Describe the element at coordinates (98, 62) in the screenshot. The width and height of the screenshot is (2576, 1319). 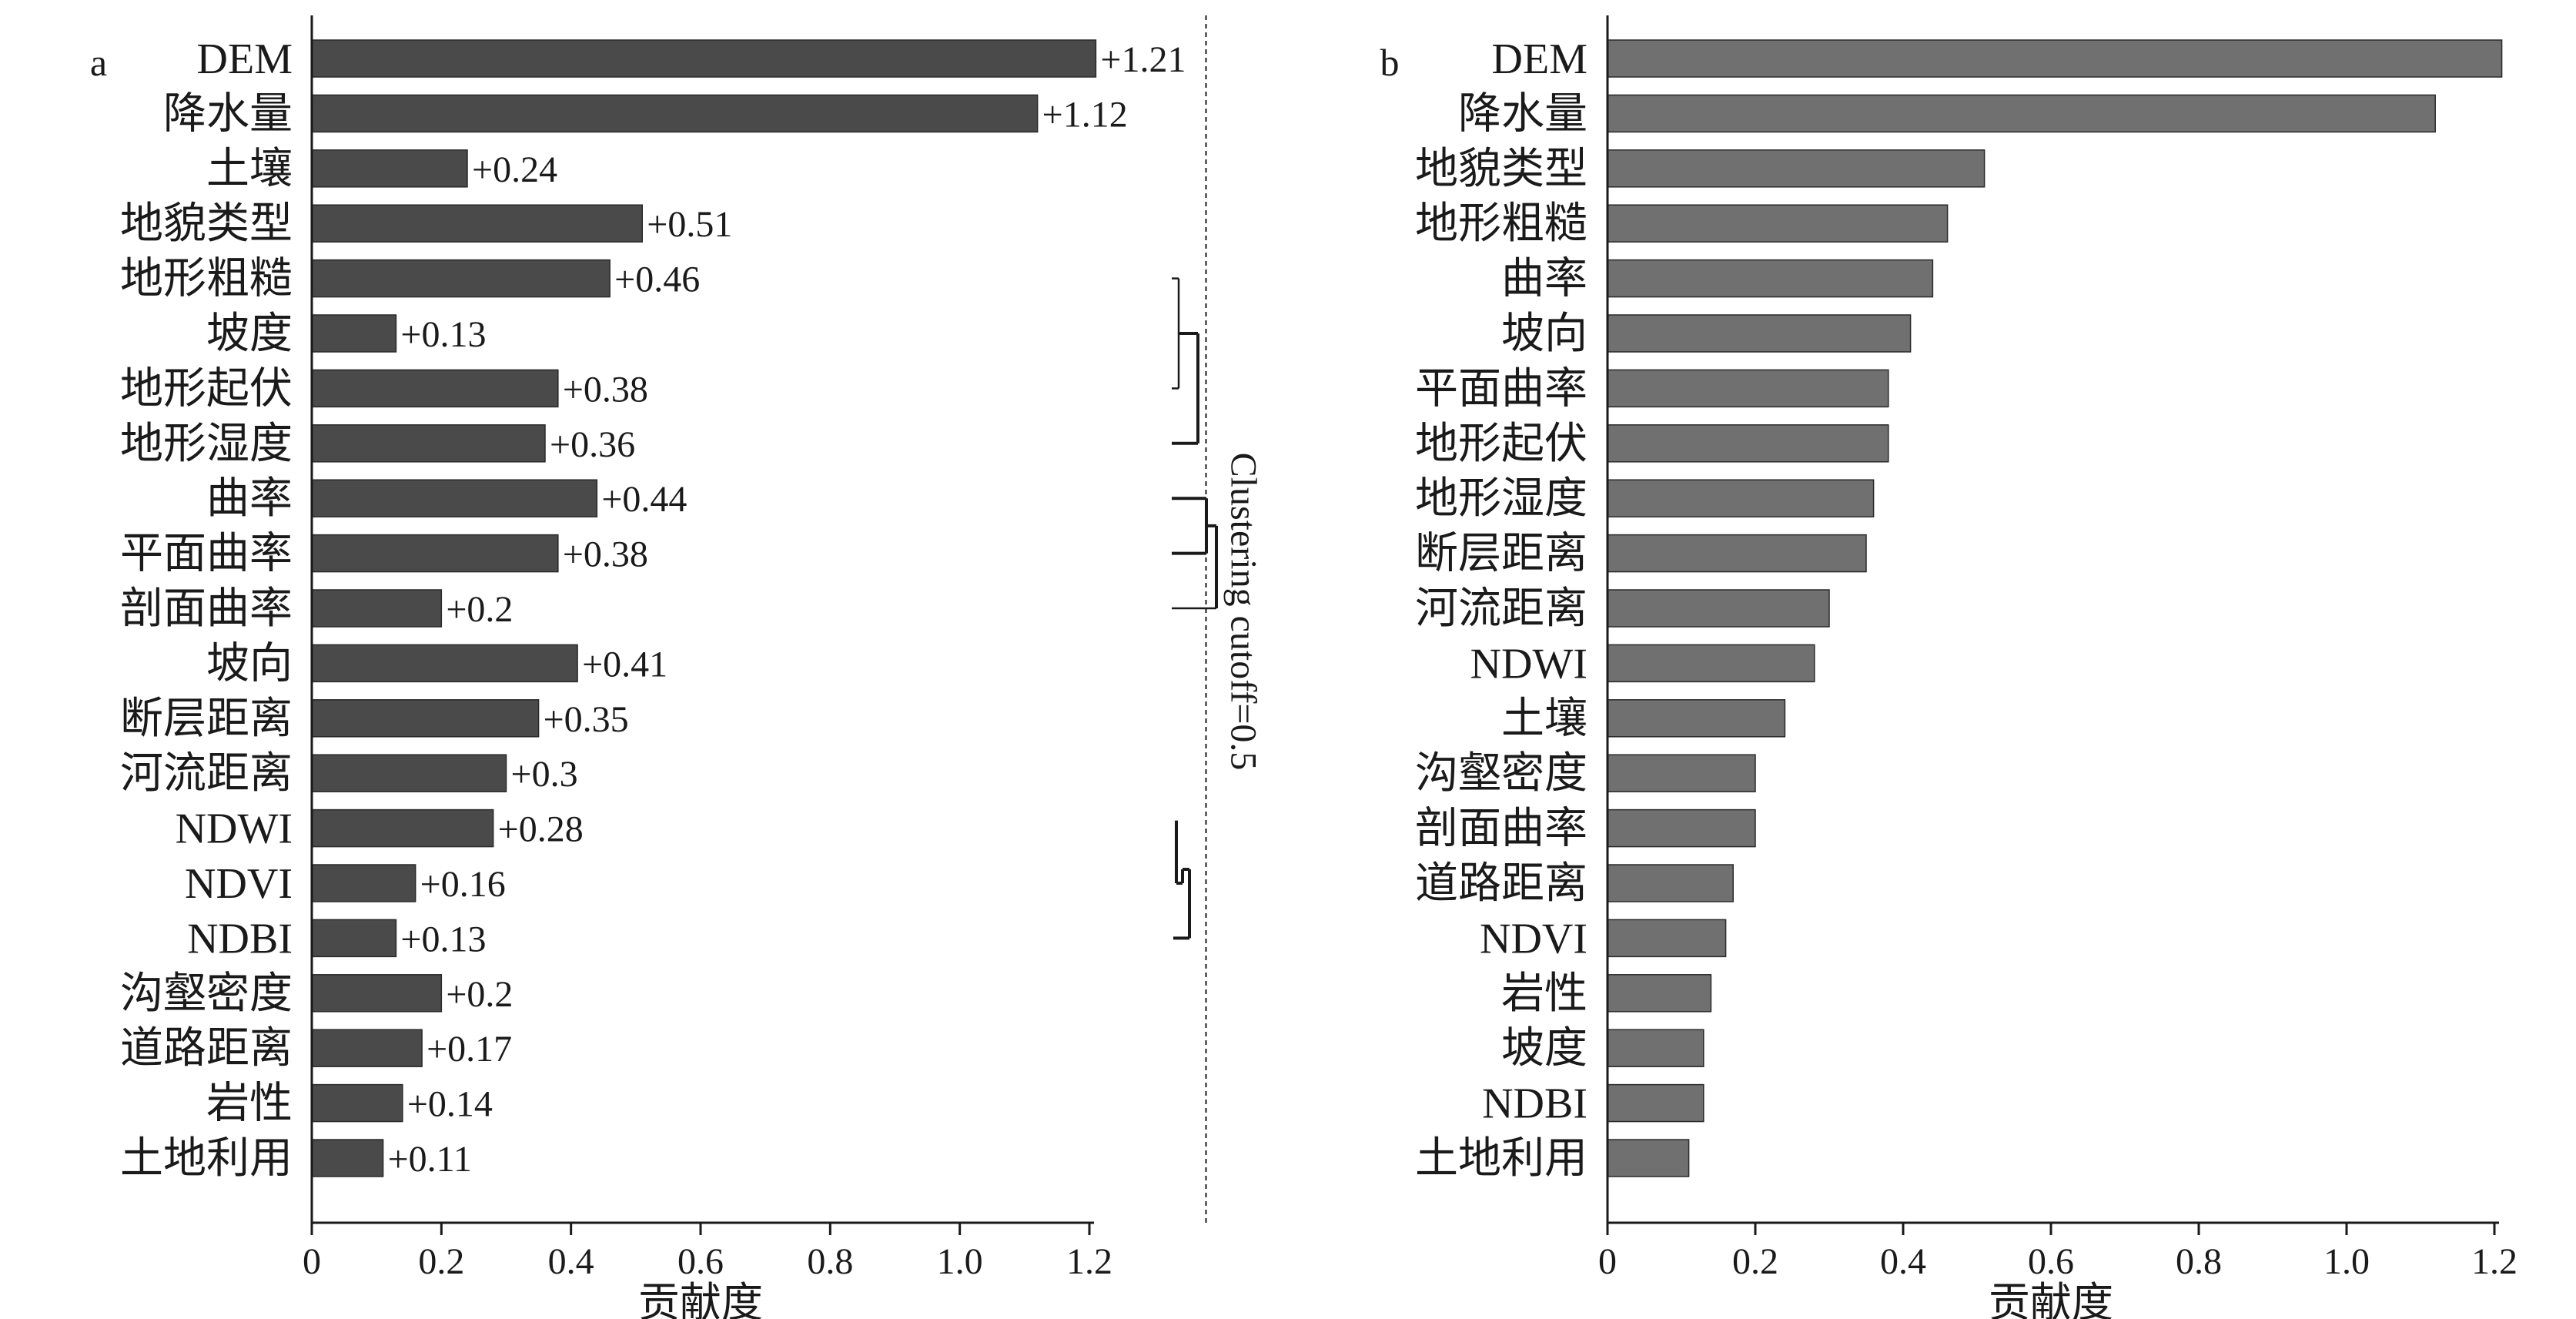
I see `panel-label: a` at that location.